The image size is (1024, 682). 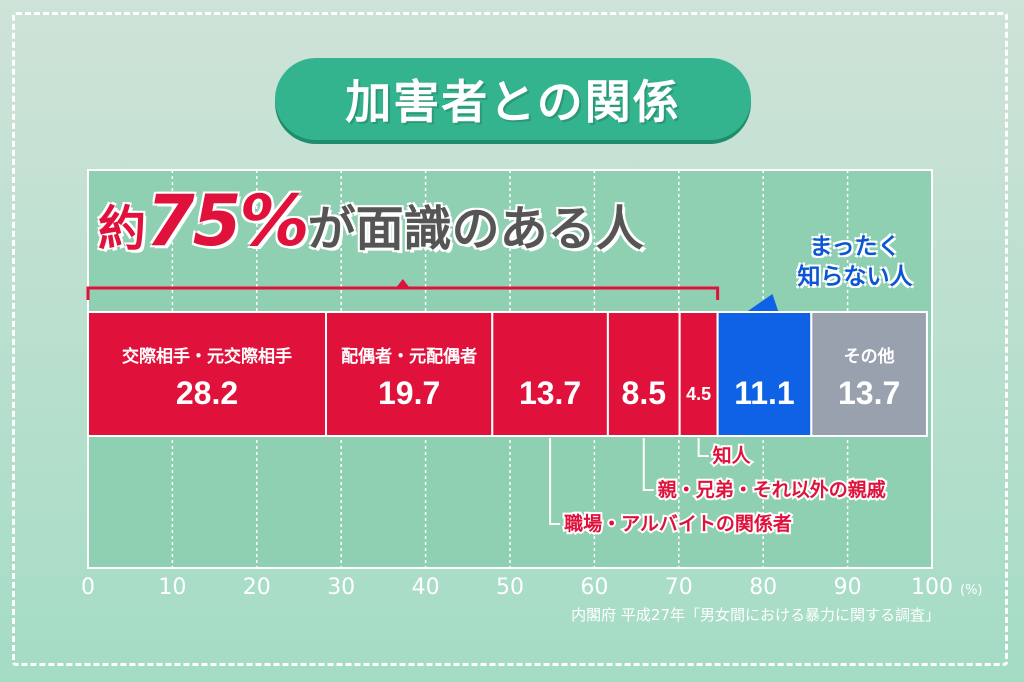 What do you see at coordinates (426, 587) in the screenshot?
I see `x-tick-label: 40` at bounding box center [426, 587].